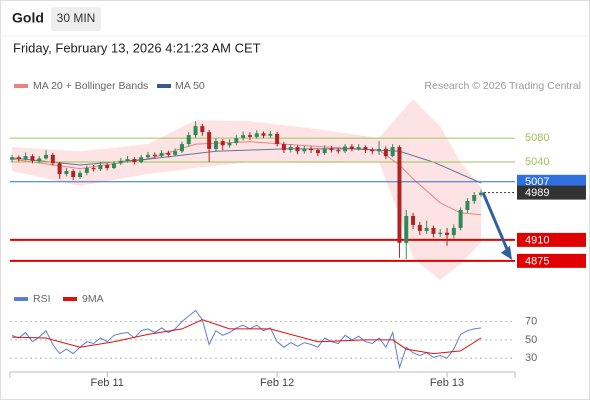 The height and width of the screenshot is (400, 590). What do you see at coordinates (246, 178) in the screenshot?
I see `ma20-line` at bounding box center [246, 178].